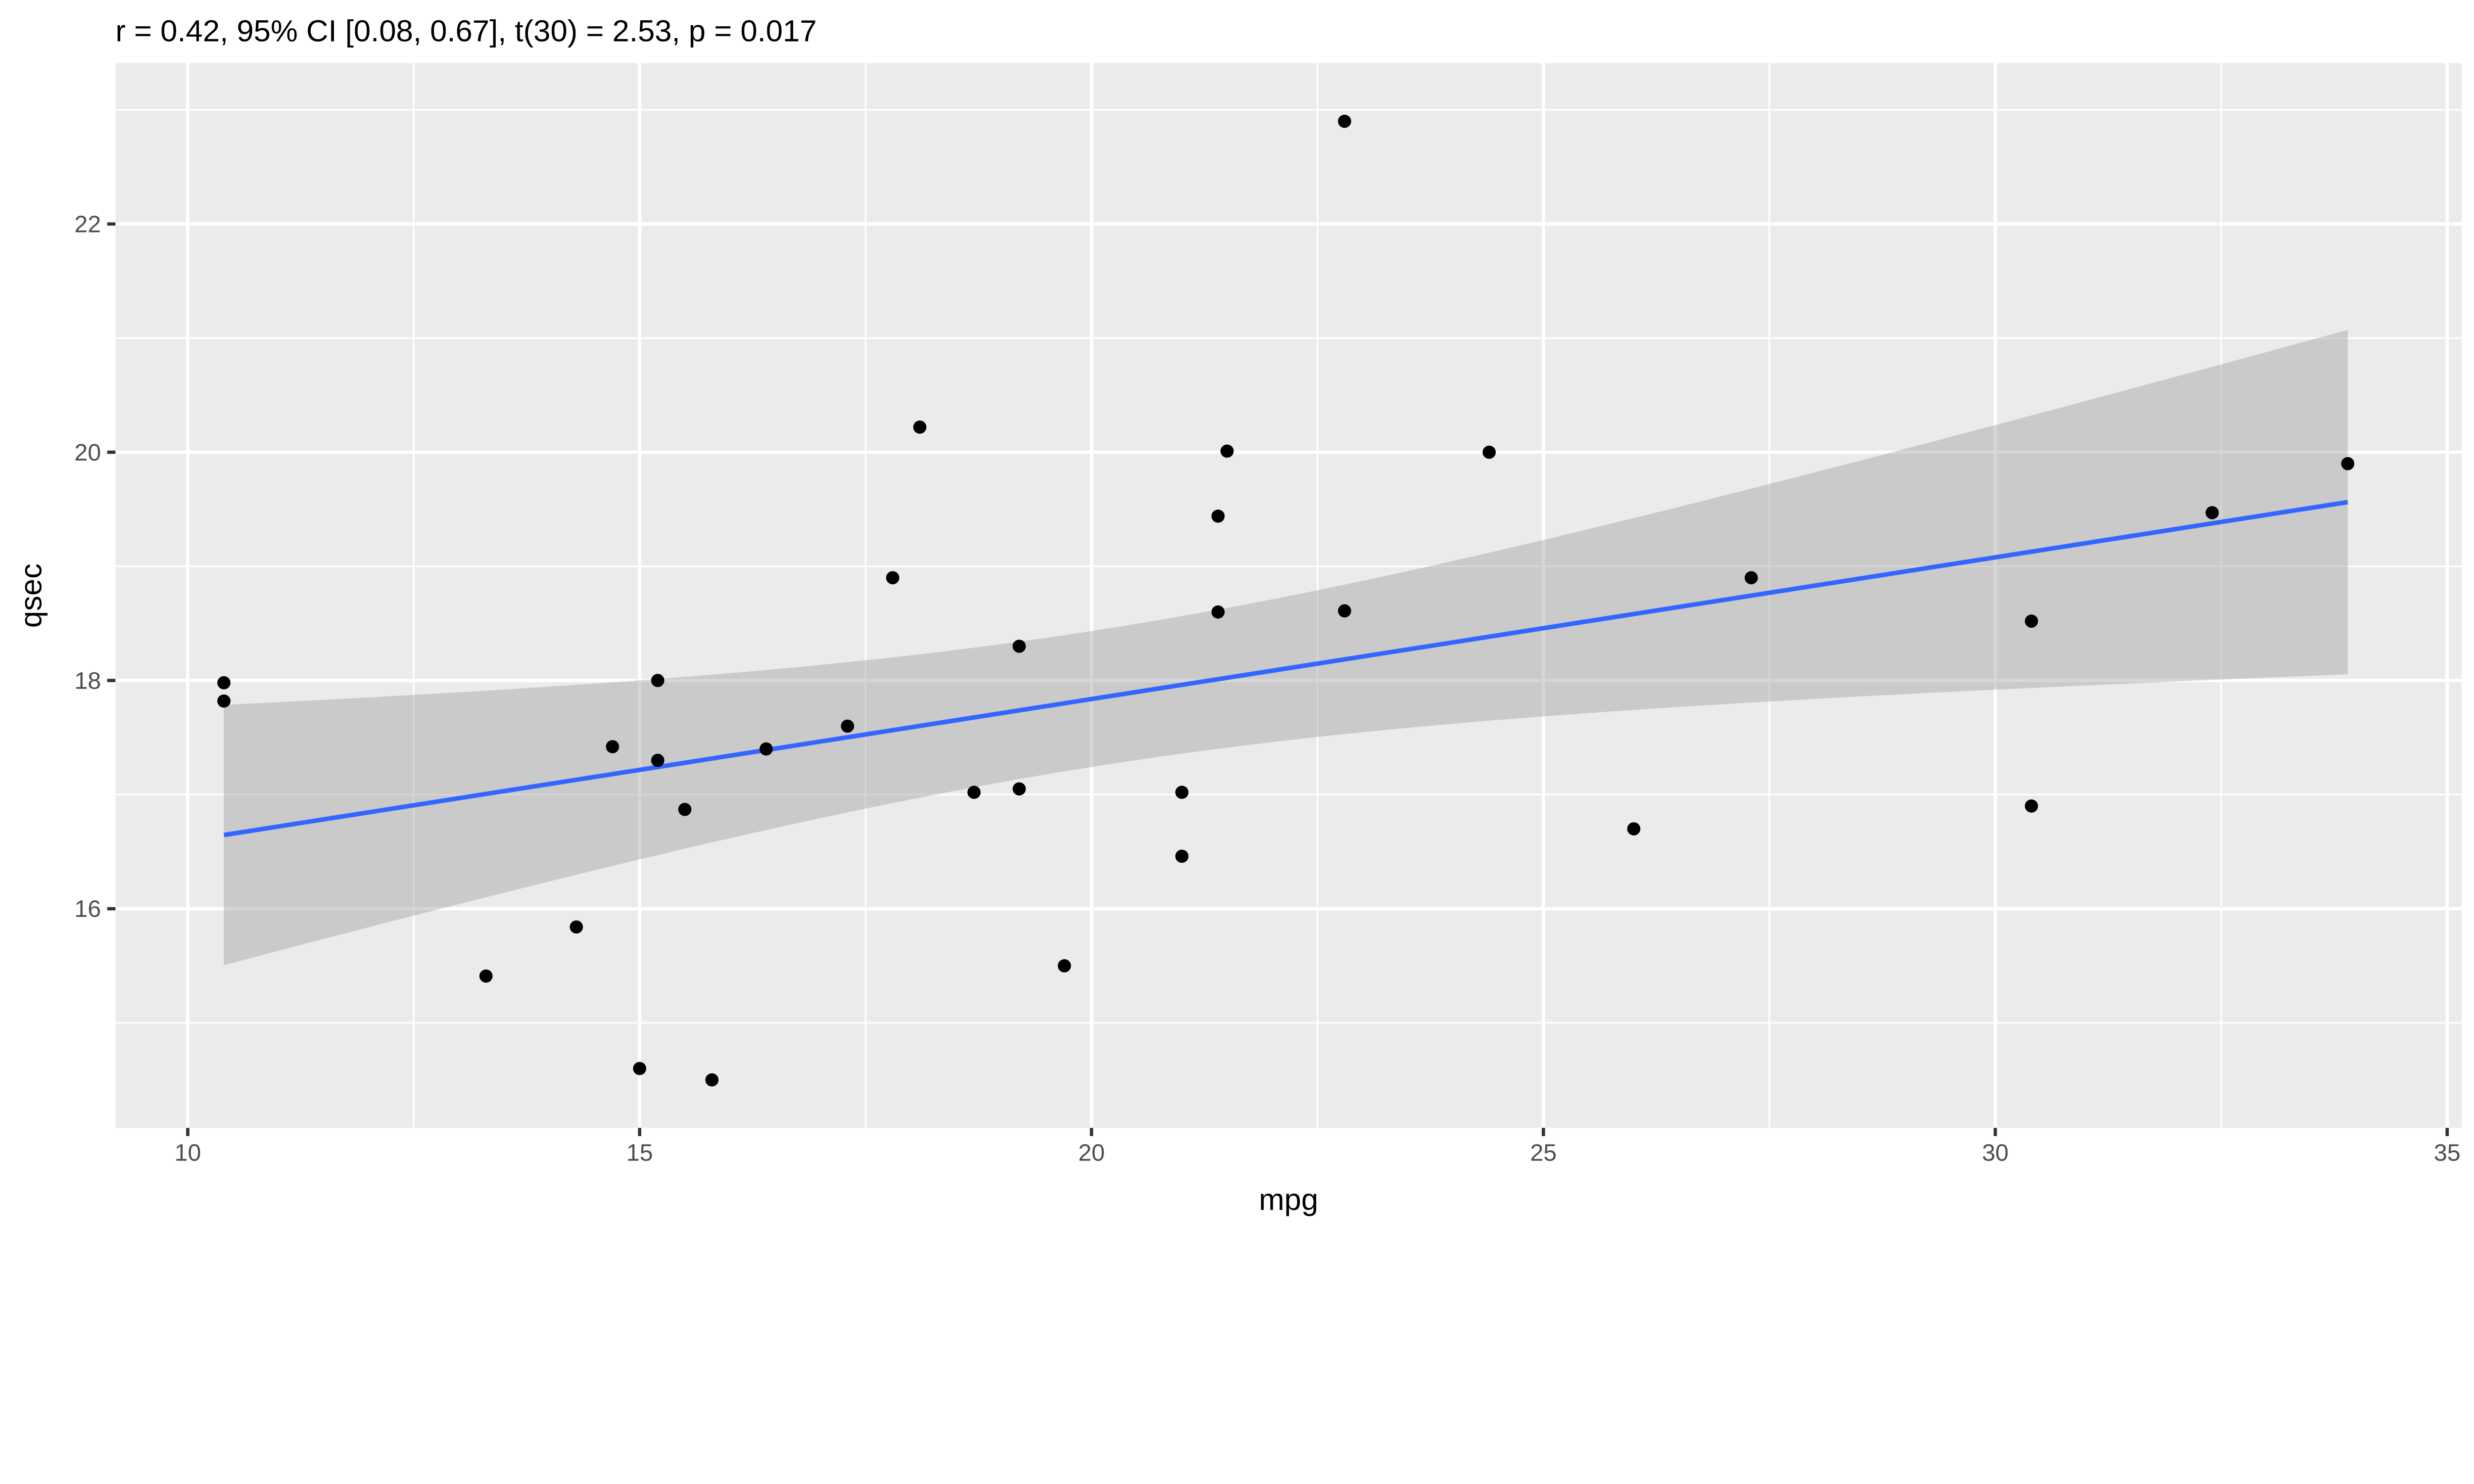 This screenshot has width=2474, height=1484. What do you see at coordinates (2448, 1153) in the screenshot?
I see `x-tick-label: 35` at bounding box center [2448, 1153].